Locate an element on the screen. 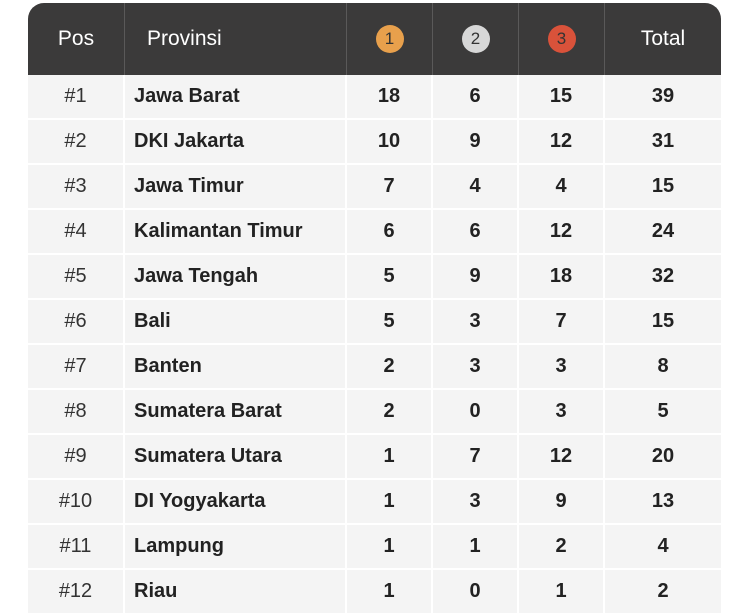  table-row: #10 DI Yogyakarta 1 3 9 13 is located at coordinates (374, 502).